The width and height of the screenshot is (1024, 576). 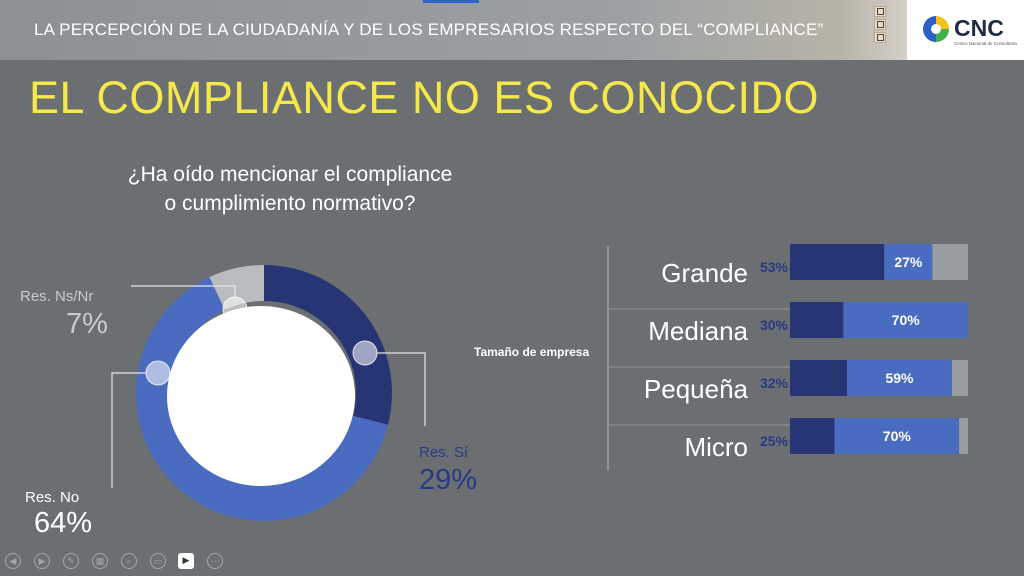 What do you see at coordinates (129, 561) in the screenshot?
I see `zoom-icon: ⌕` at bounding box center [129, 561].